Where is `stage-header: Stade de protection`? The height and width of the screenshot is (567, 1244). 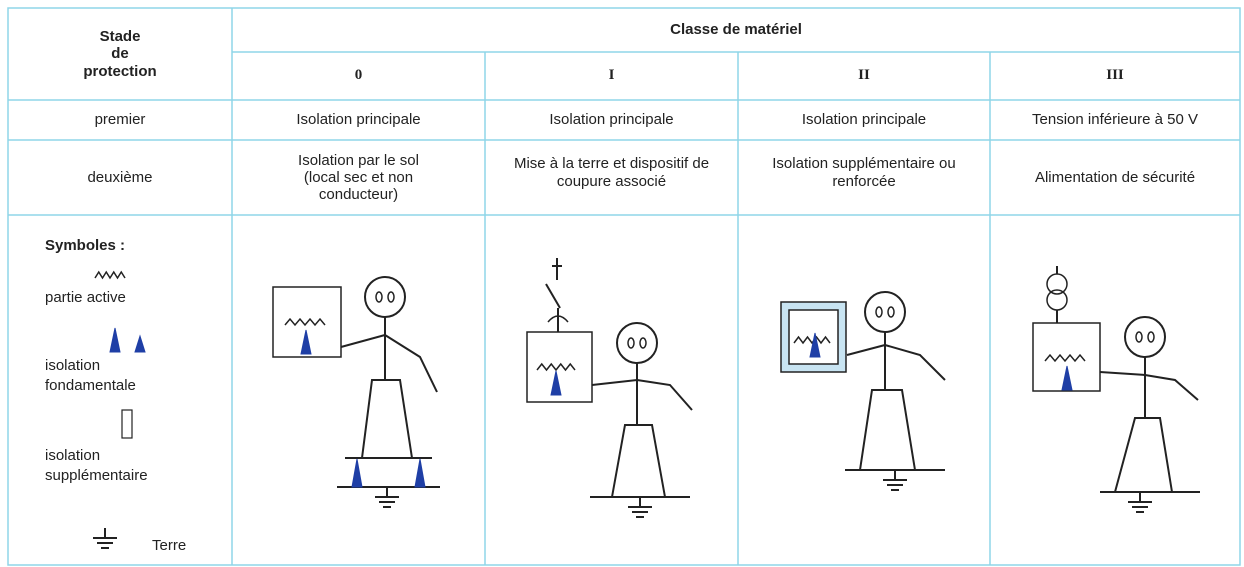
stage-header: Stade de protection is located at coordinates (120, 54).